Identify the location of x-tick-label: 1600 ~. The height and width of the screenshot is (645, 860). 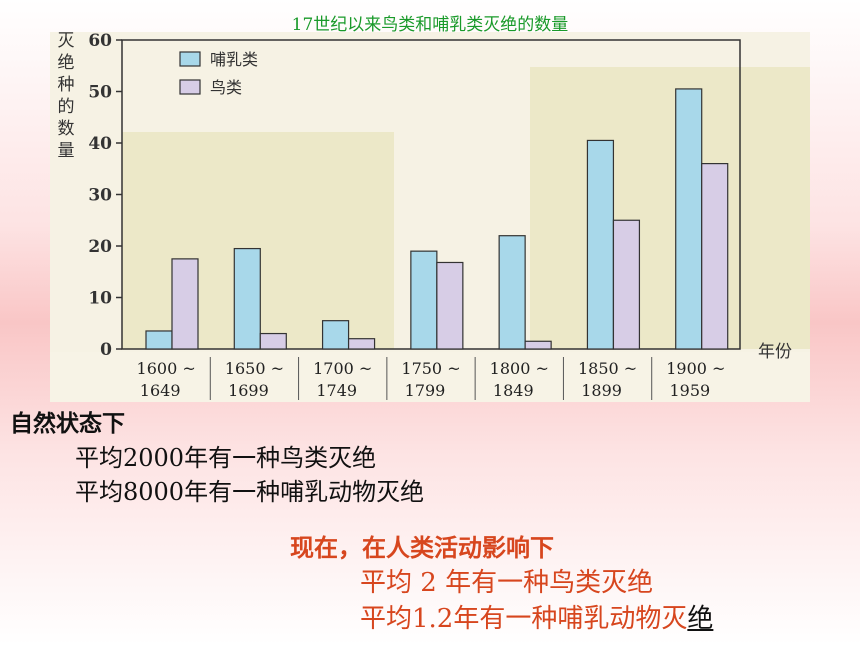
(166, 368).